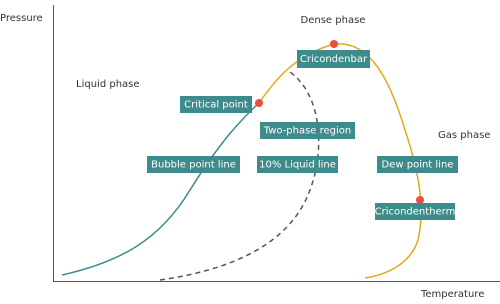 This screenshot has width=500, height=304. I want to click on x-axis-label: Temperature, so click(452, 294).